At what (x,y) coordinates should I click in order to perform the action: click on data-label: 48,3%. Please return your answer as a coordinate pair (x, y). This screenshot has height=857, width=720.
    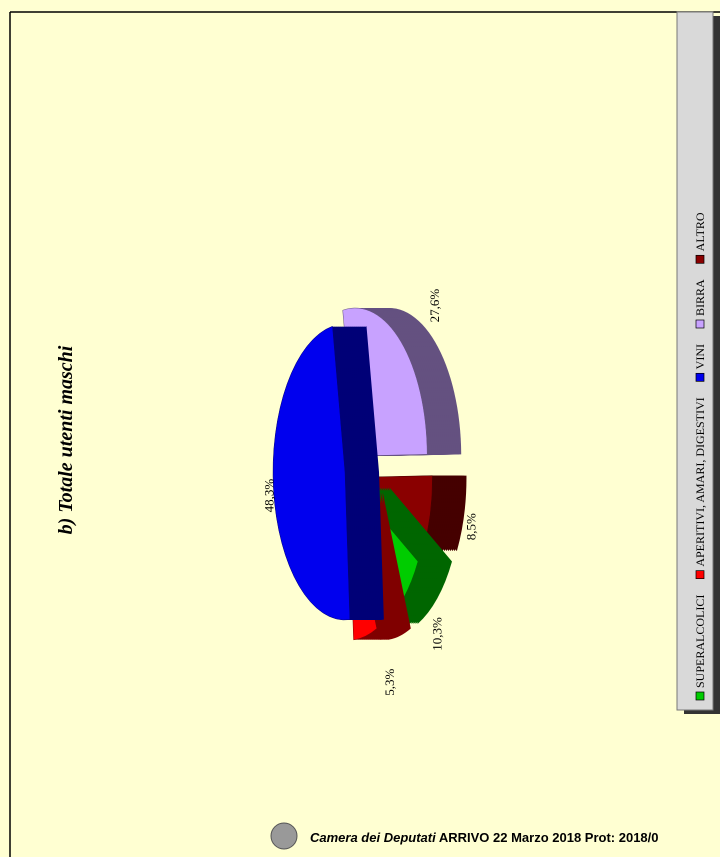
    Looking at the image, I should click on (269, 496).